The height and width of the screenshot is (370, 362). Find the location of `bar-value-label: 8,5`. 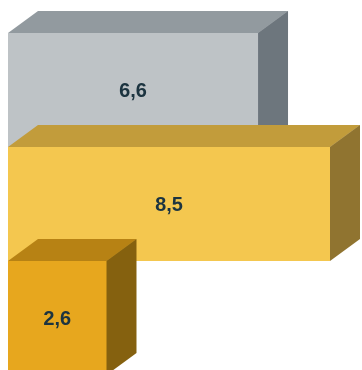

bar-value-label: 8,5 is located at coordinates (169, 205).